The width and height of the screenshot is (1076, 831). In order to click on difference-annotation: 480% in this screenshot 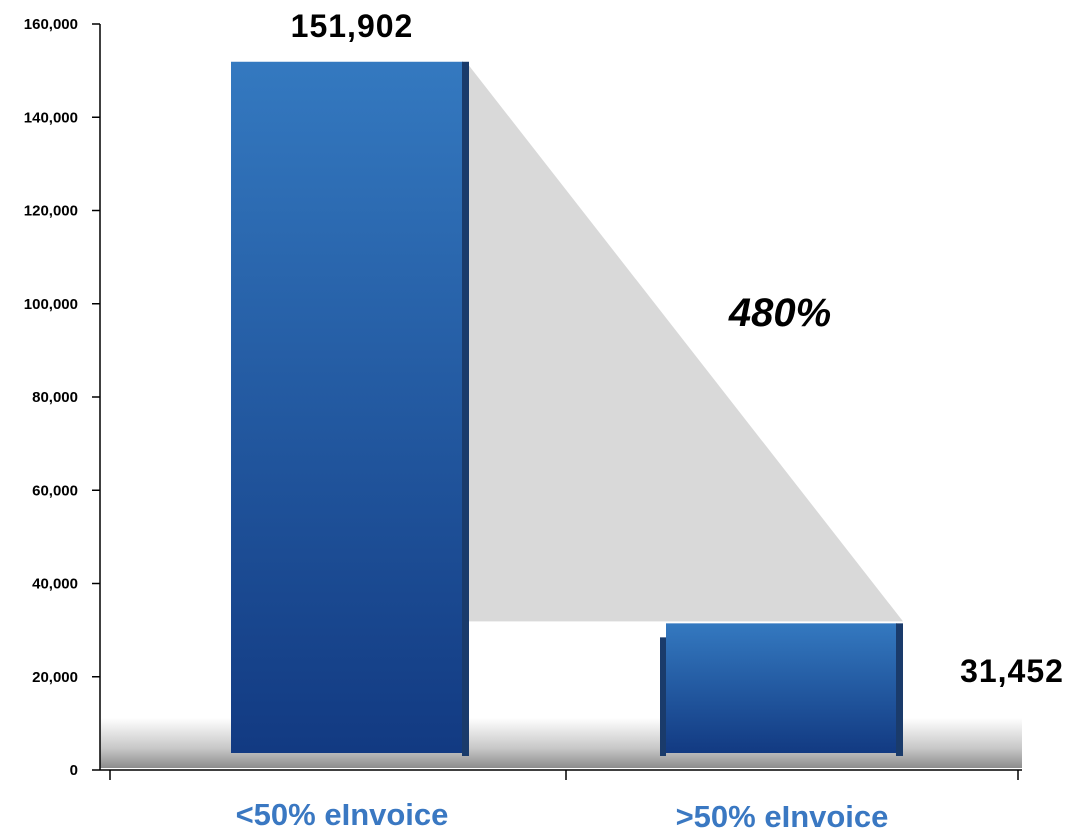, I will do `click(779, 313)`.